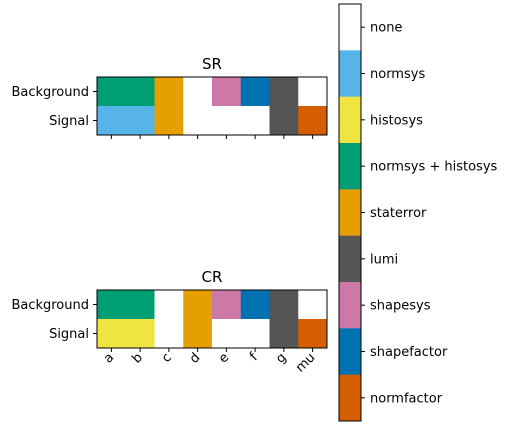 Image resolution: width=509 pixels, height=425 pixels. I want to click on heatmap-sr: SR Background Signal, so click(169, 97).